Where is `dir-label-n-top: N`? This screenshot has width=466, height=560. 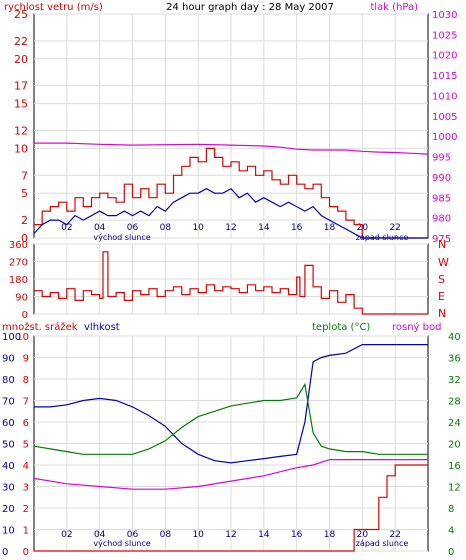 dir-label-n-top: N is located at coordinates (442, 244).